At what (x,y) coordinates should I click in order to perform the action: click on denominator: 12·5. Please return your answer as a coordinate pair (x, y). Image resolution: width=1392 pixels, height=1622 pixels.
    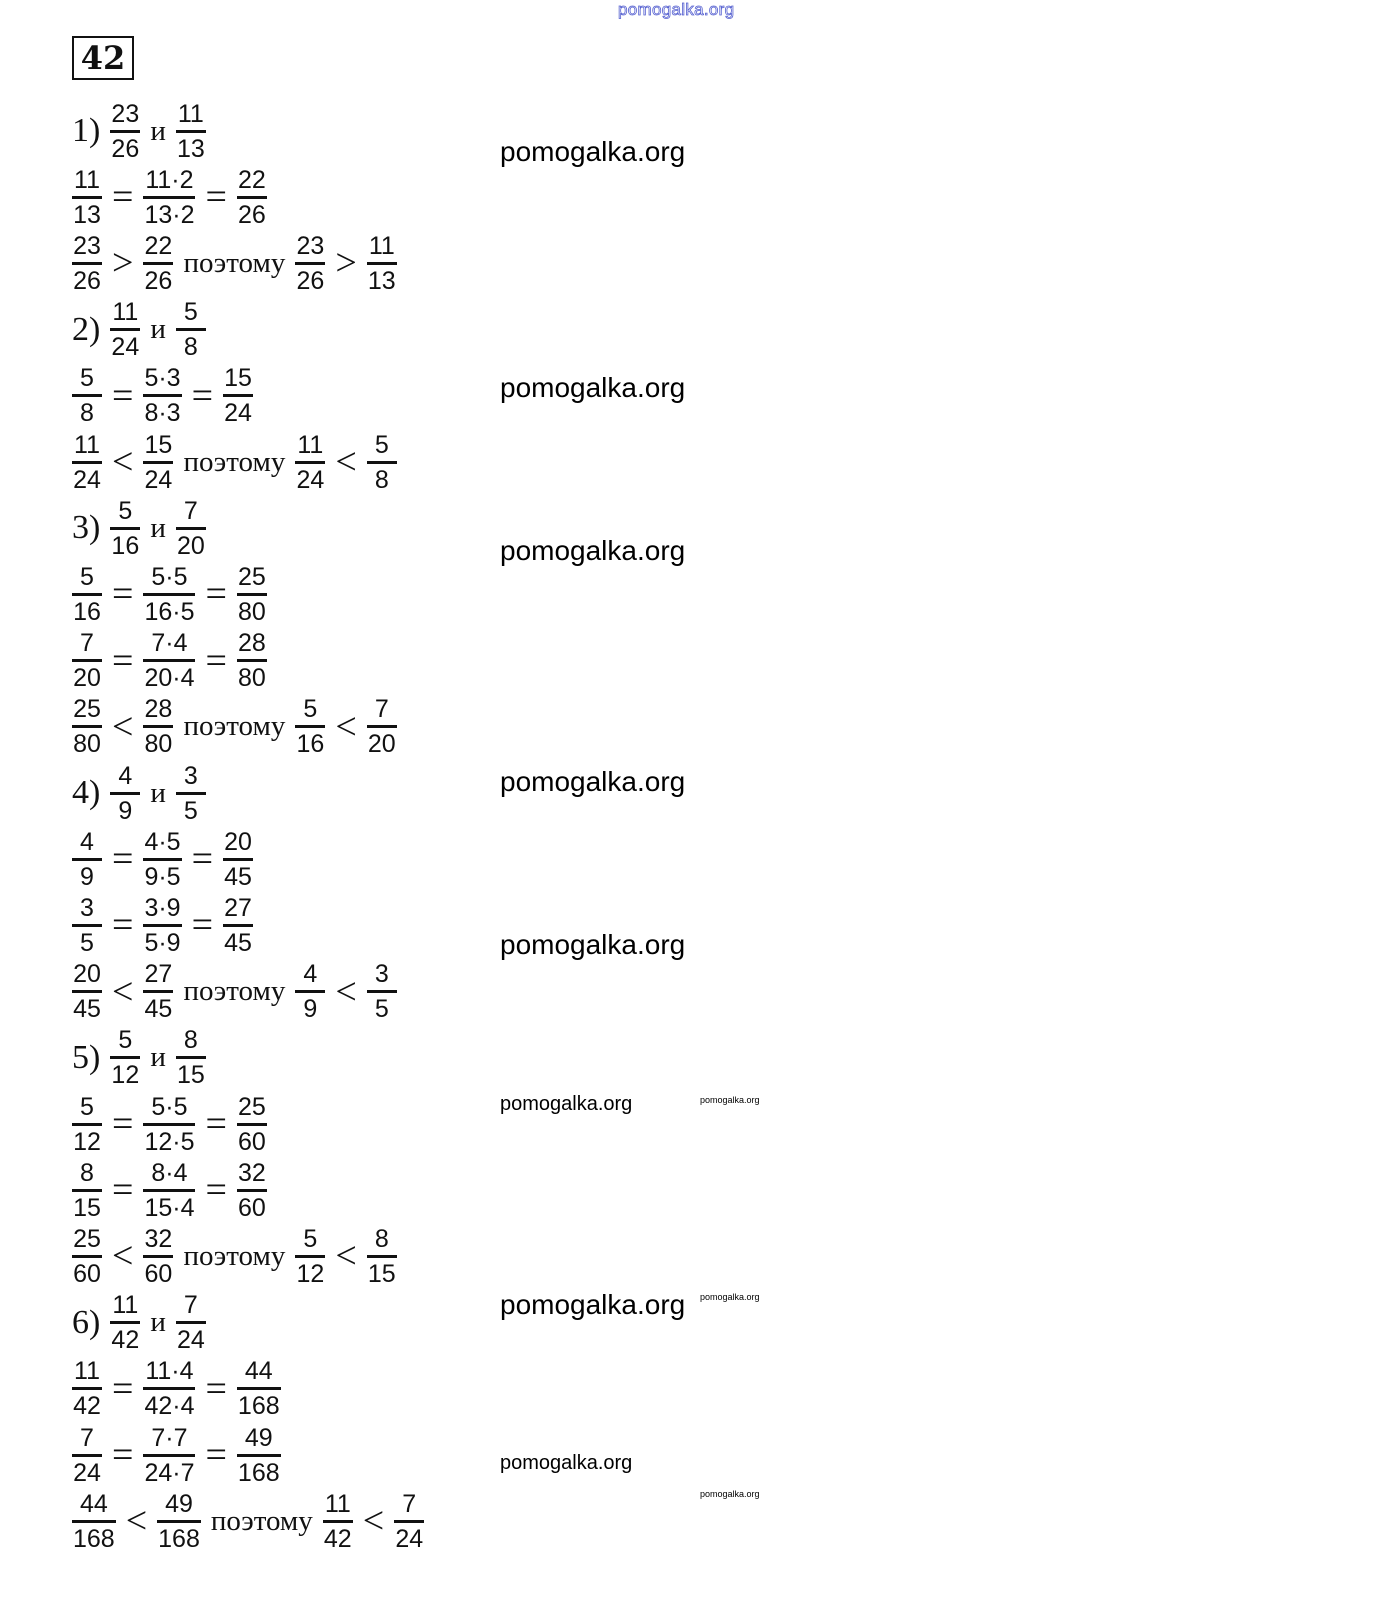
    Looking at the image, I should click on (169, 1141).